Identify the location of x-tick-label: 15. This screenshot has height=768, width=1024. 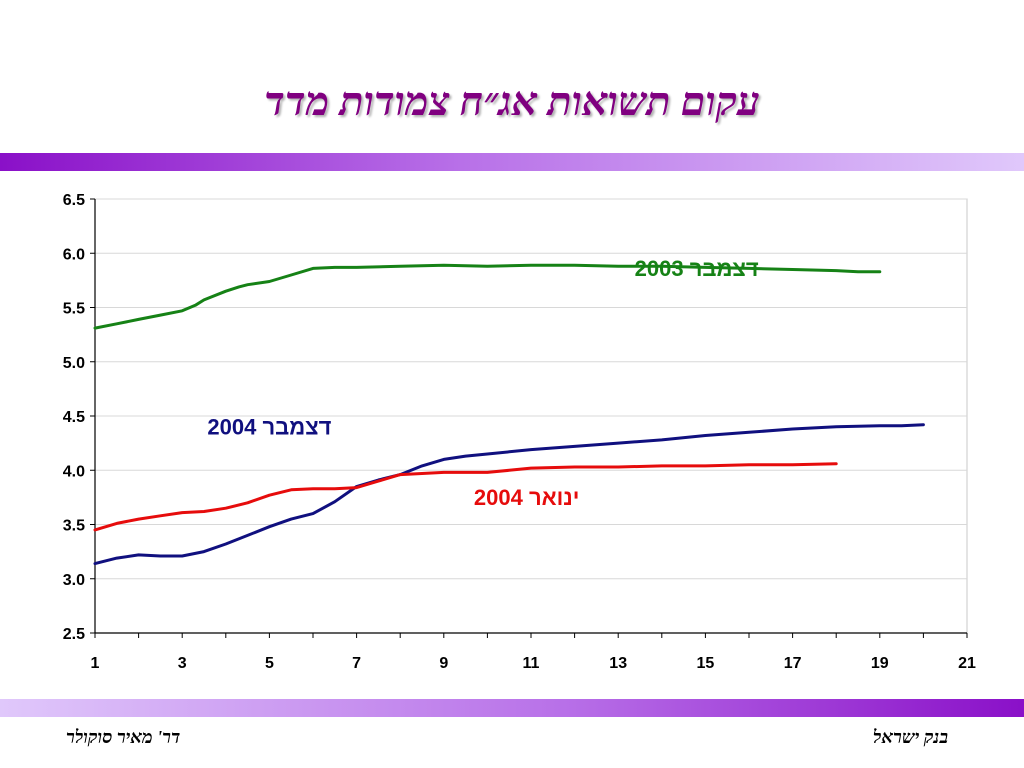
(706, 663).